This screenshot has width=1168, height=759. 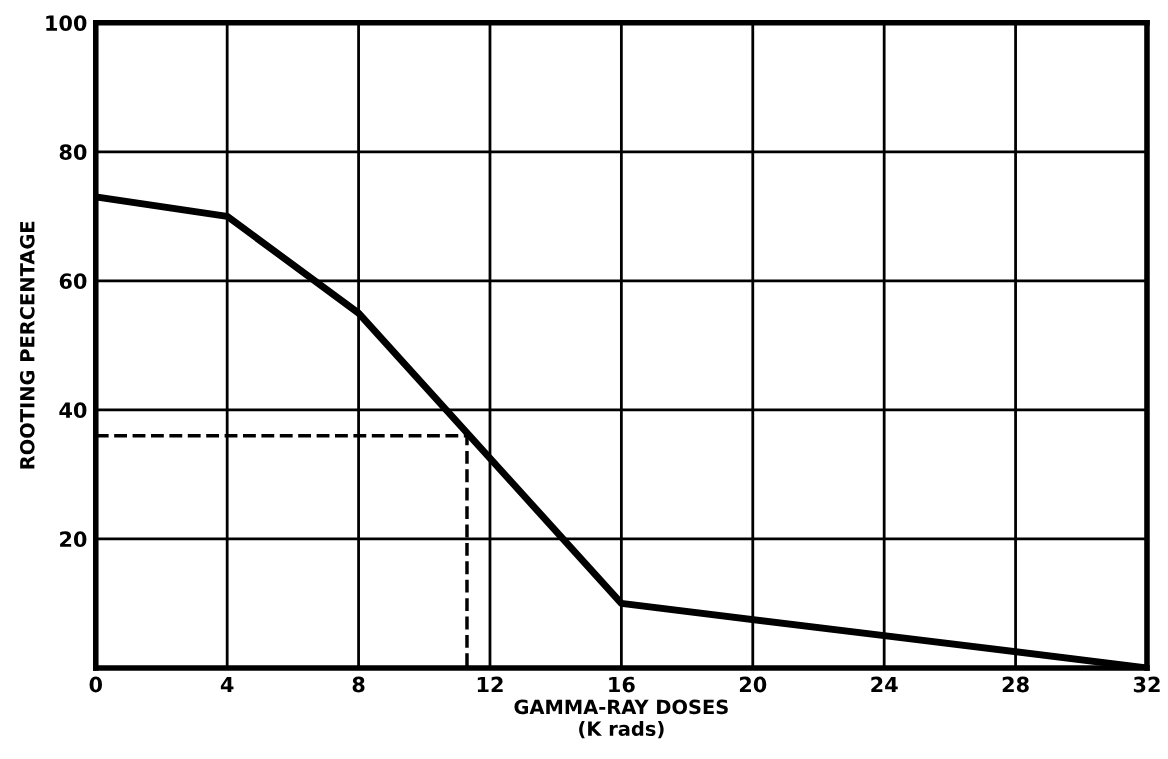 What do you see at coordinates (227, 684) in the screenshot?
I see `x-tick-label: 4` at bounding box center [227, 684].